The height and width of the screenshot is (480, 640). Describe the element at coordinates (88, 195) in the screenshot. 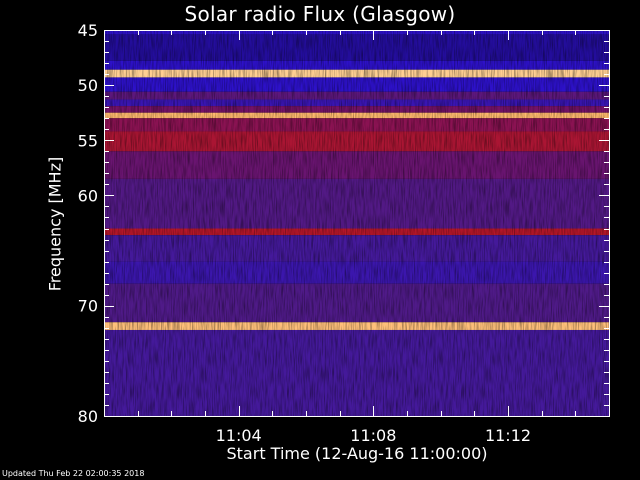

I see `y-tick-label: 60` at that location.